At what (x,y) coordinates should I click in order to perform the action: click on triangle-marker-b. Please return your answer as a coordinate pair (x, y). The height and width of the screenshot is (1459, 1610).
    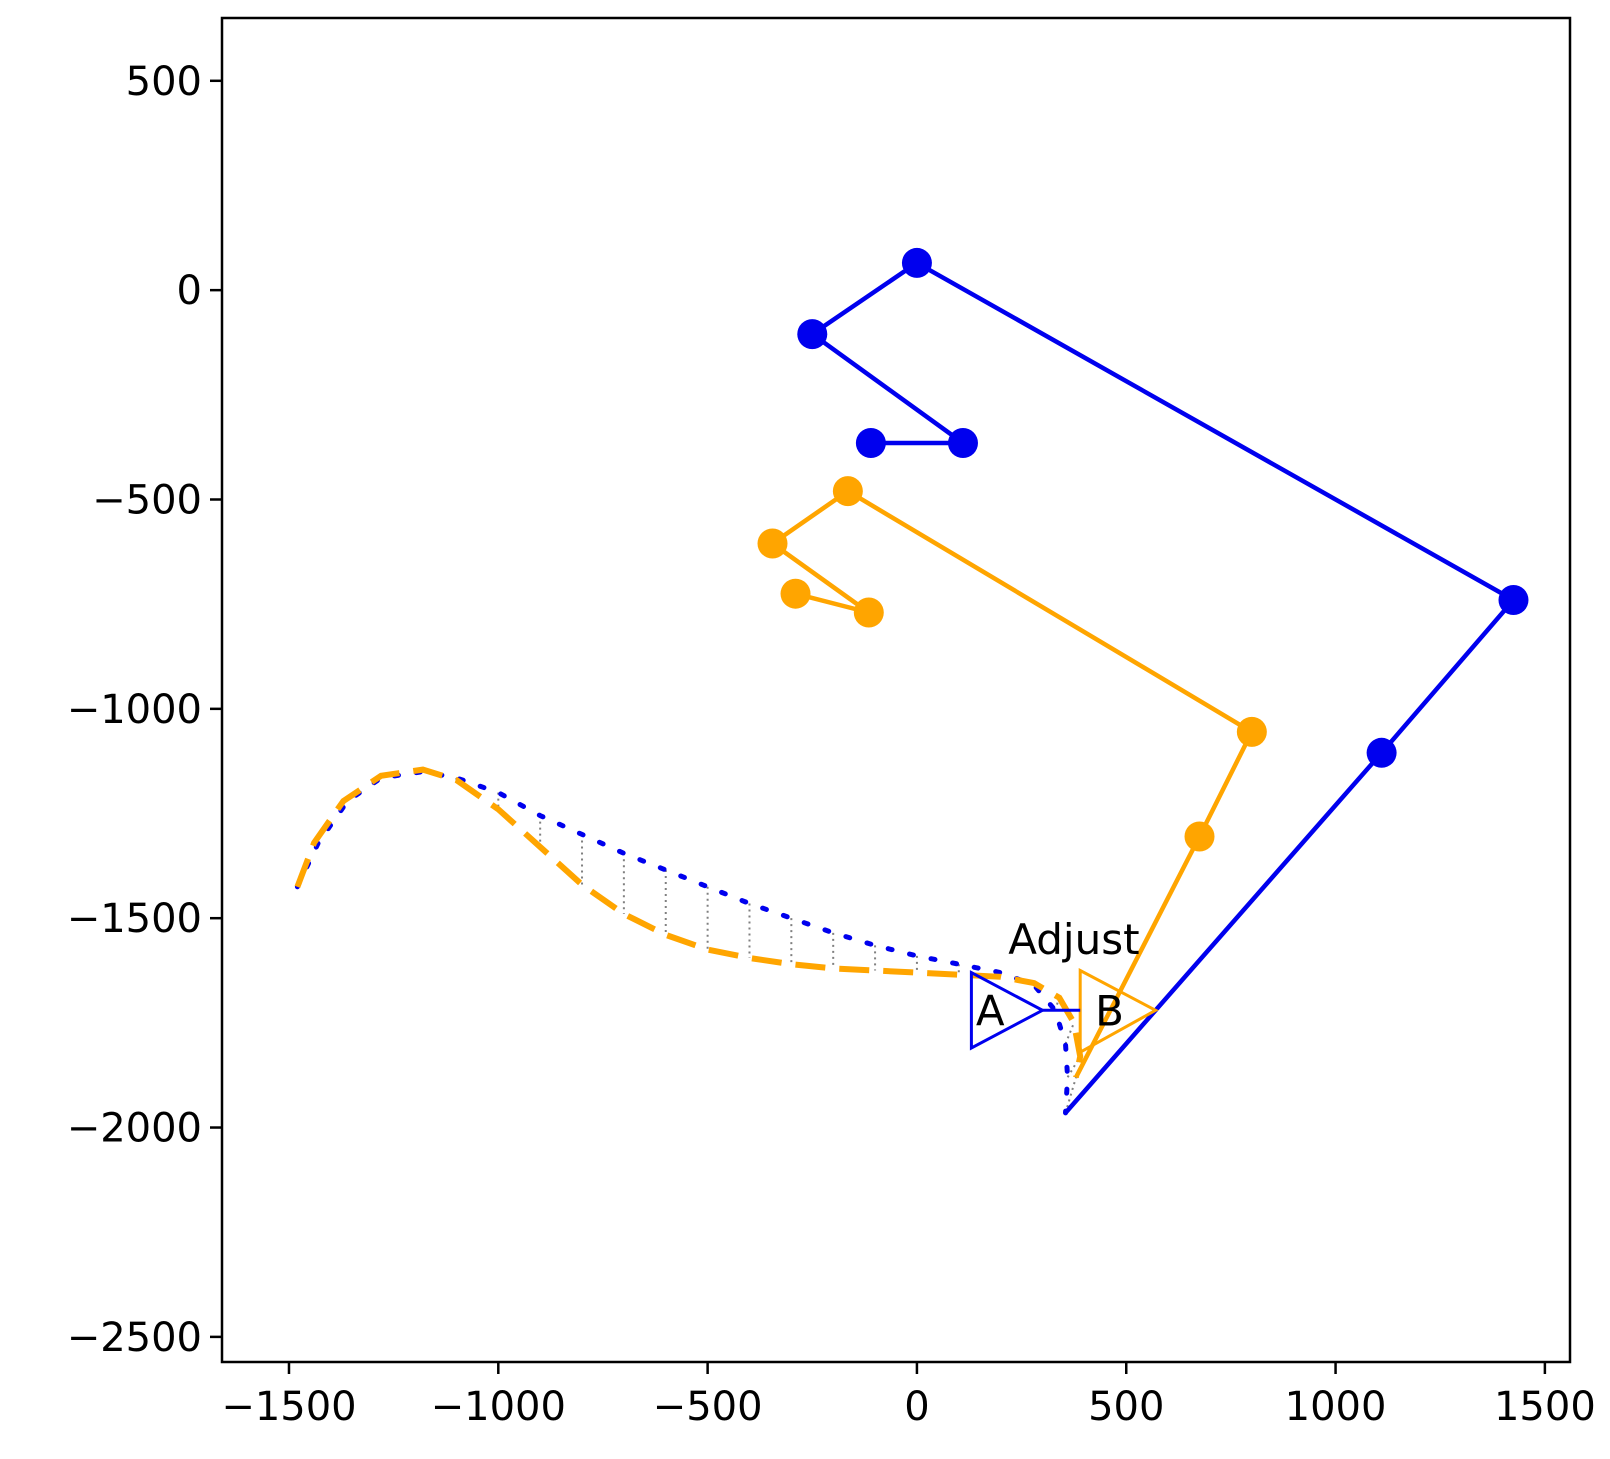
    Looking at the image, I should click on (1118, 1011).